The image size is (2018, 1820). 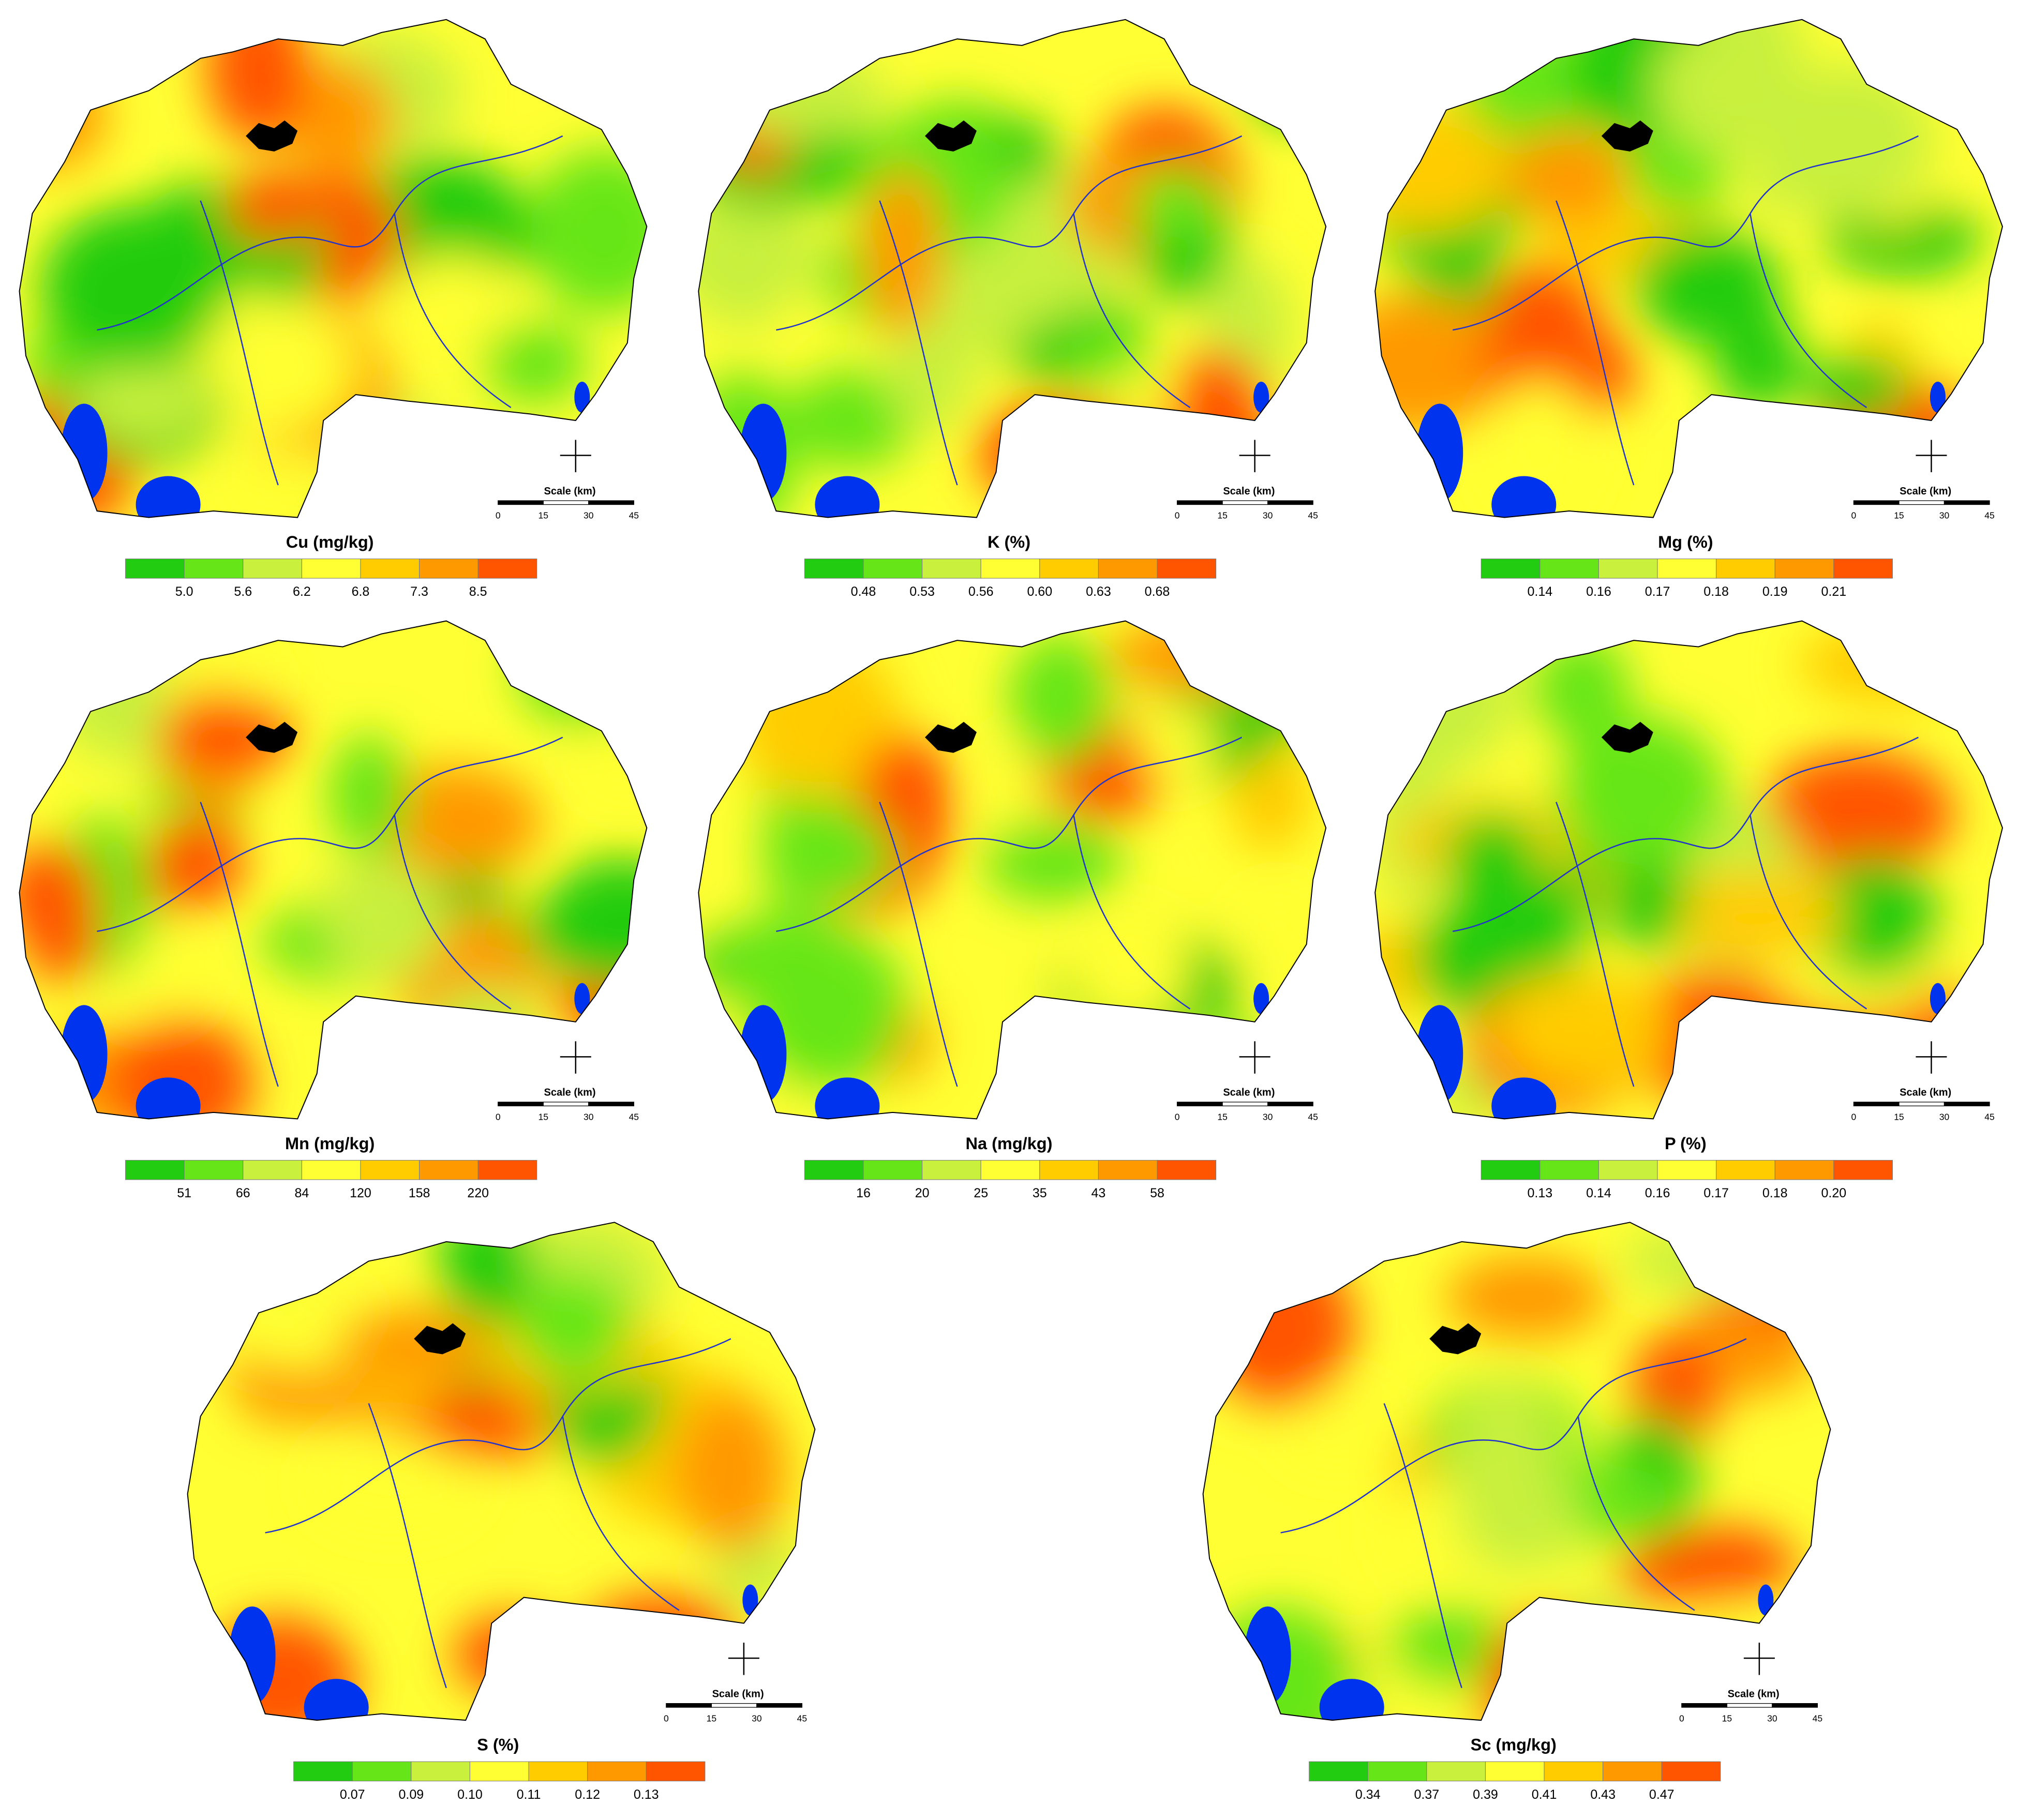 I want to click on legend-tick-label: 0.41, so click(x=1544, y=1794).